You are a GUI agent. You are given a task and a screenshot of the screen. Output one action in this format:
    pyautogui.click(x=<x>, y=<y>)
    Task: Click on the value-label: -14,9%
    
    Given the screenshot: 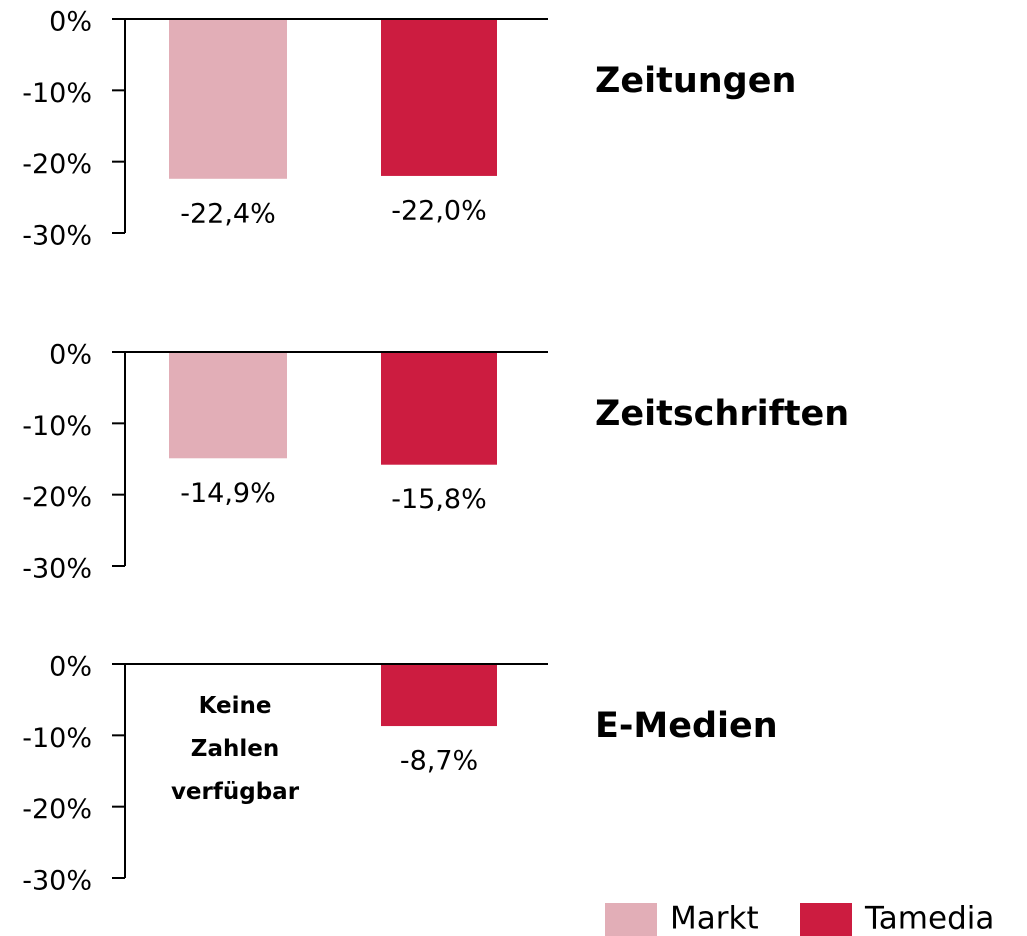 What is the action you would take?
    pyautogui.click(x=228, y=493)
    